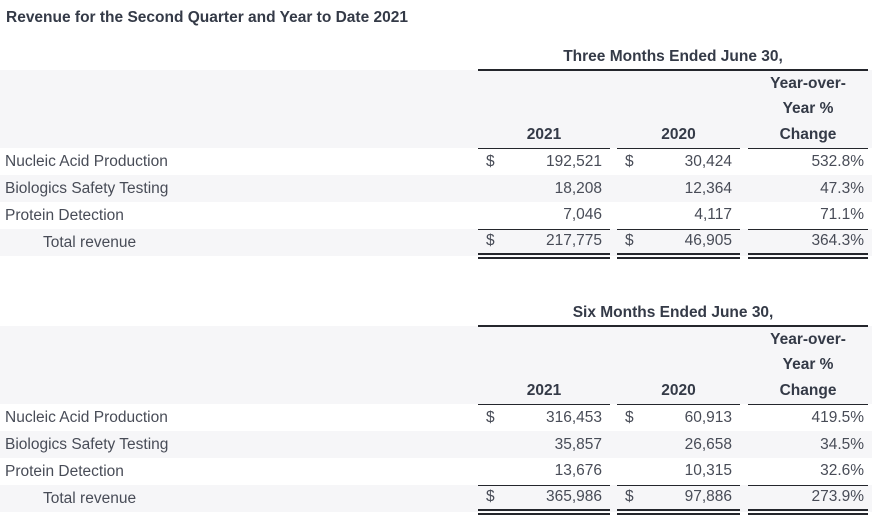  Describe the element at coordinates (708, 471) in the screenshot. I see `value-2020: 10,315` at that location.